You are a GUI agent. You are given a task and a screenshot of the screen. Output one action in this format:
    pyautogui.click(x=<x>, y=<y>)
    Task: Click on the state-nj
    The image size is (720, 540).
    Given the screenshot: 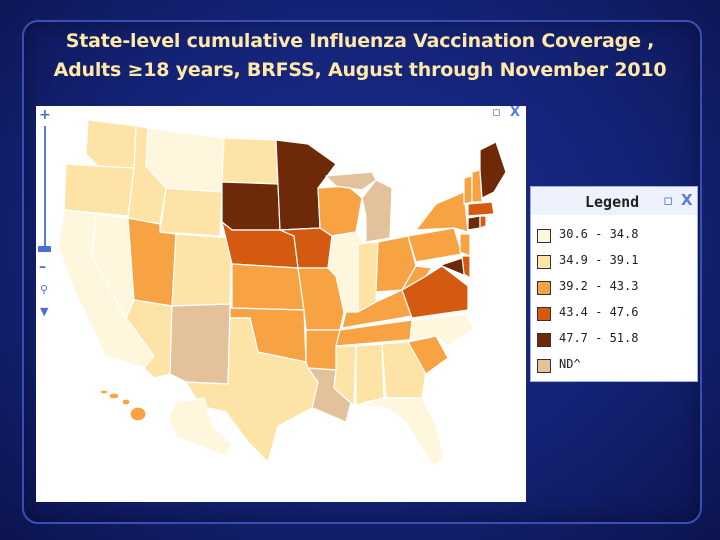 What is the action you would take?
    pyautogui.click(x=465, y=245)
    